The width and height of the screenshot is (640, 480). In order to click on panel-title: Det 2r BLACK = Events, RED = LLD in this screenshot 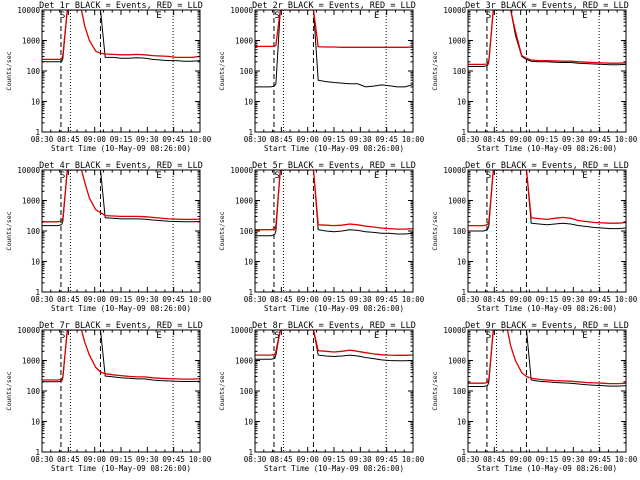, I will do `click(334, 6)`.